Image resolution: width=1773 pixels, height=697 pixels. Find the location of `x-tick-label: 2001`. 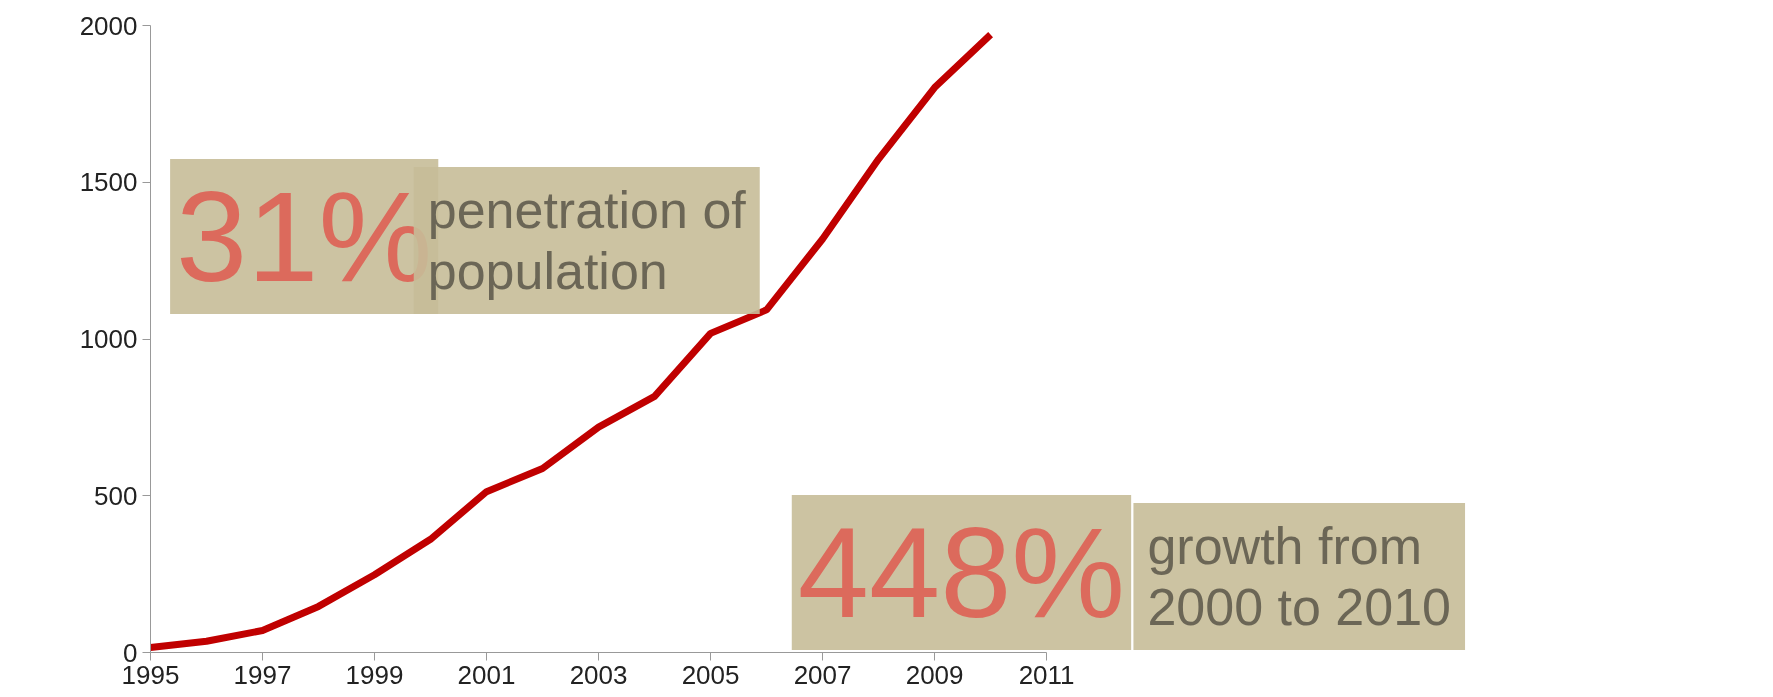

x-tick-label: 2001 is located at coordinates (486, 674).